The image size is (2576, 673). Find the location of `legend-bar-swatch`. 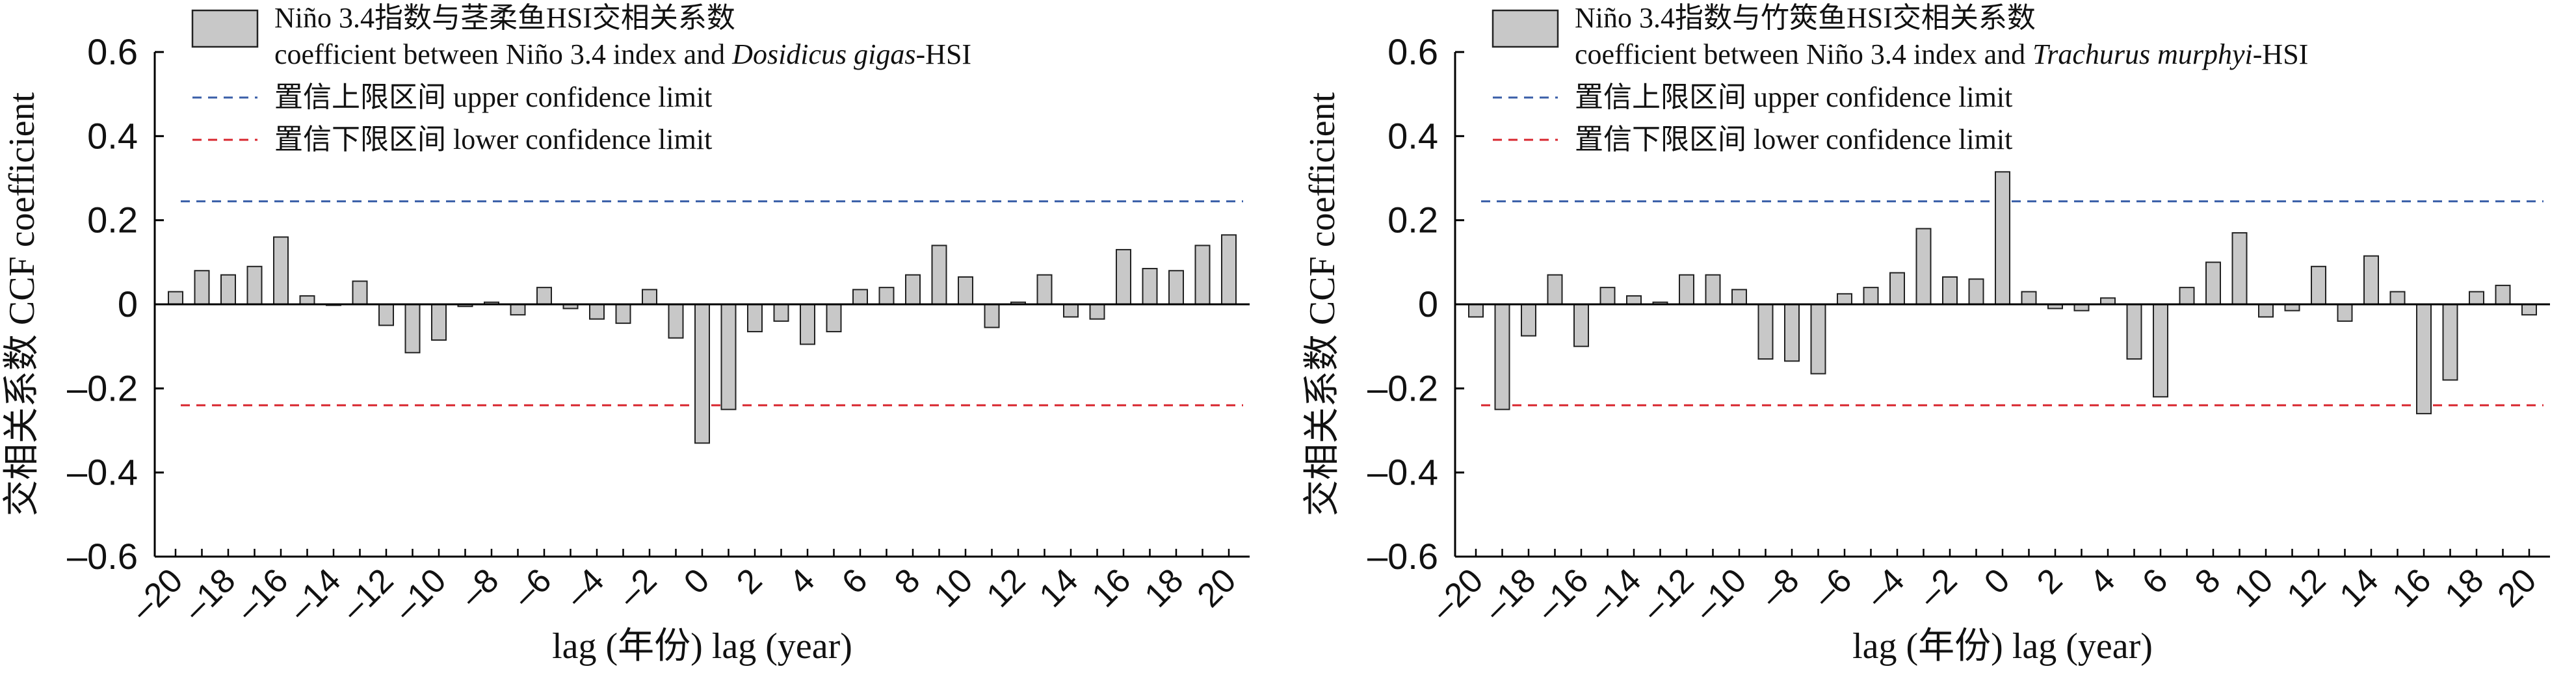

legend-bar-swatch is located at coordinates (225, 29).